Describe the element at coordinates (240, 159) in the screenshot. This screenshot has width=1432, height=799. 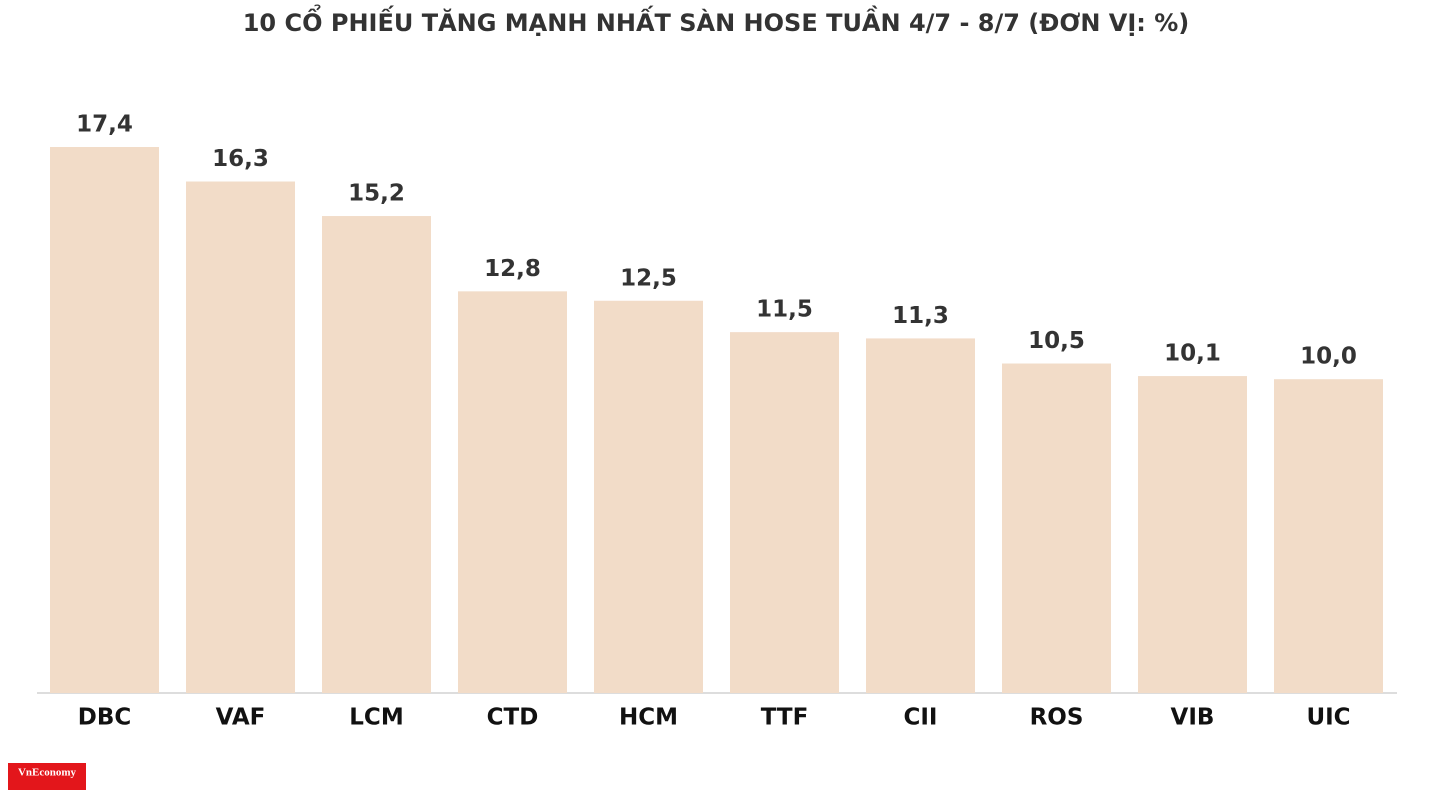
I see `value-label: 16,3` at that location.